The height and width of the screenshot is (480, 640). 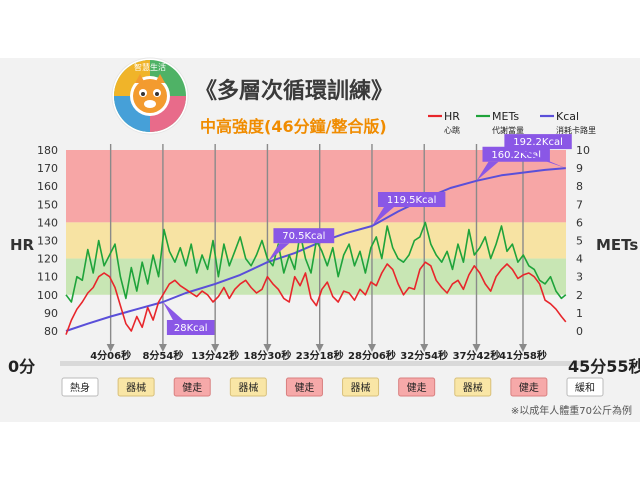 What do you see at coordinates (452, 116) in the screenshot?
I see `legend-label: HR` at bounding box center [452, 116].